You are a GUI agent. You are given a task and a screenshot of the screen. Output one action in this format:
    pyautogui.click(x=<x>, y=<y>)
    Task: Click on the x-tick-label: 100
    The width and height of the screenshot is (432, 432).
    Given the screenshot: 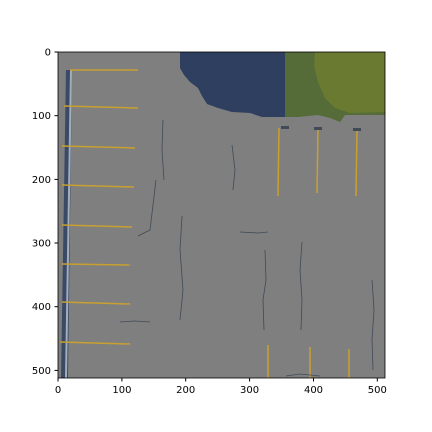 What is the action you would take?
    pyautogui.click(x=121, y=390)
    